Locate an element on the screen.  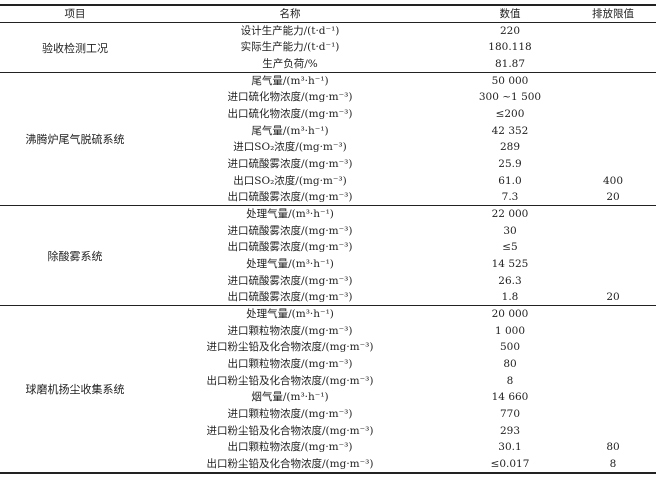
row-value: 14 525 is located at coordinates (510, 263).